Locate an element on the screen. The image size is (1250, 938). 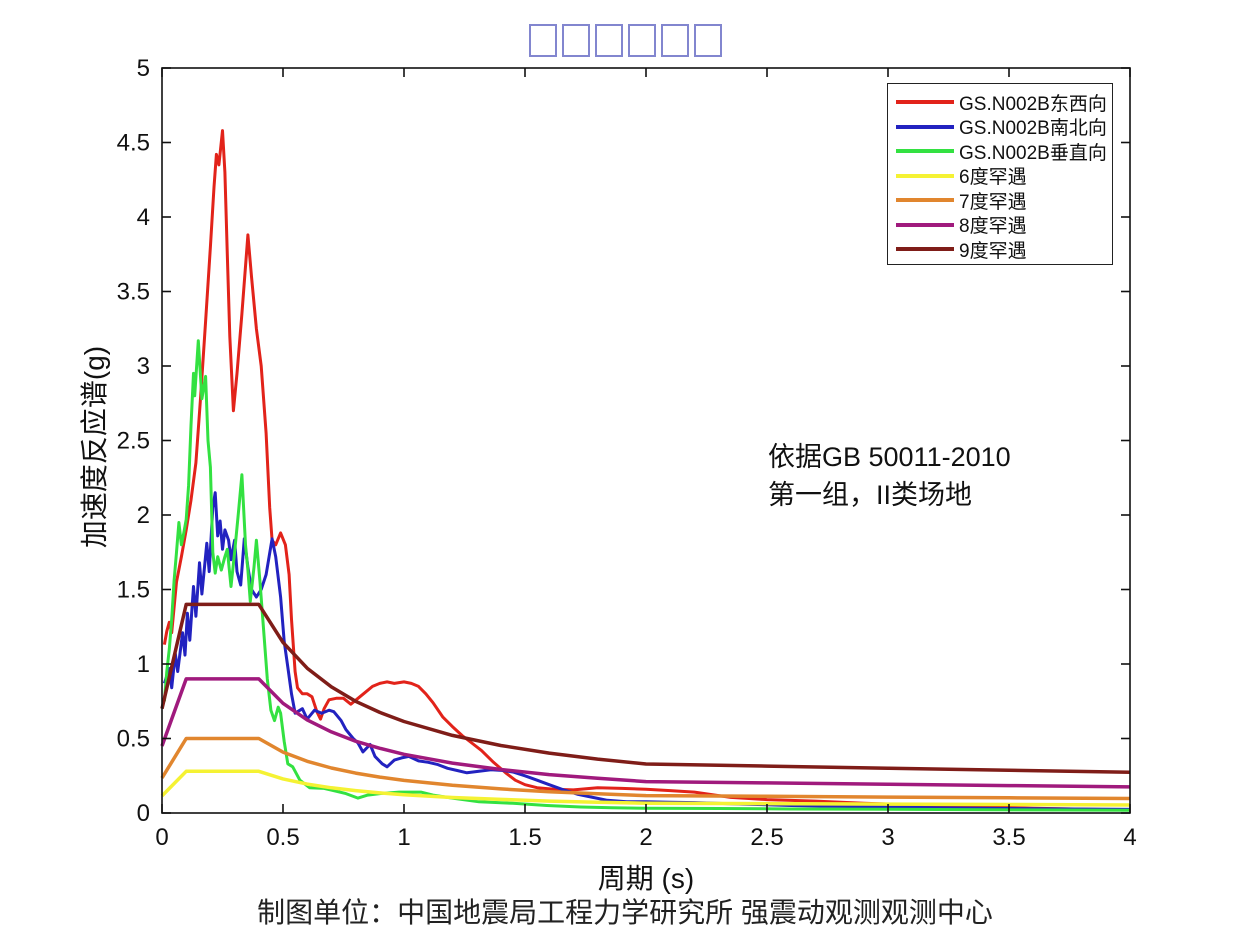
x-tick-label: 4 is located at coordinates (1129, 837).